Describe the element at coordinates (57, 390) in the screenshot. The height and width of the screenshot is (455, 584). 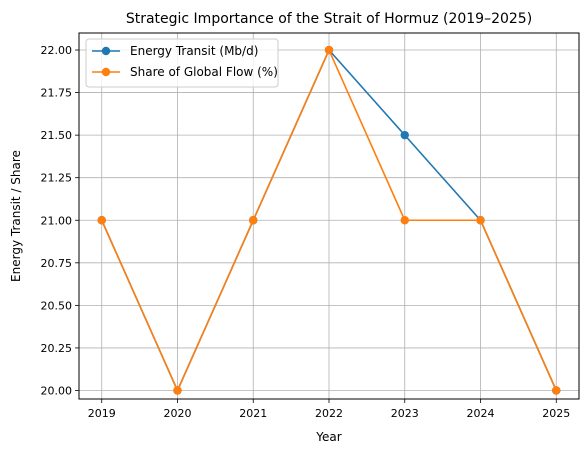
I see `y-tick-label: 20.00` at that location.